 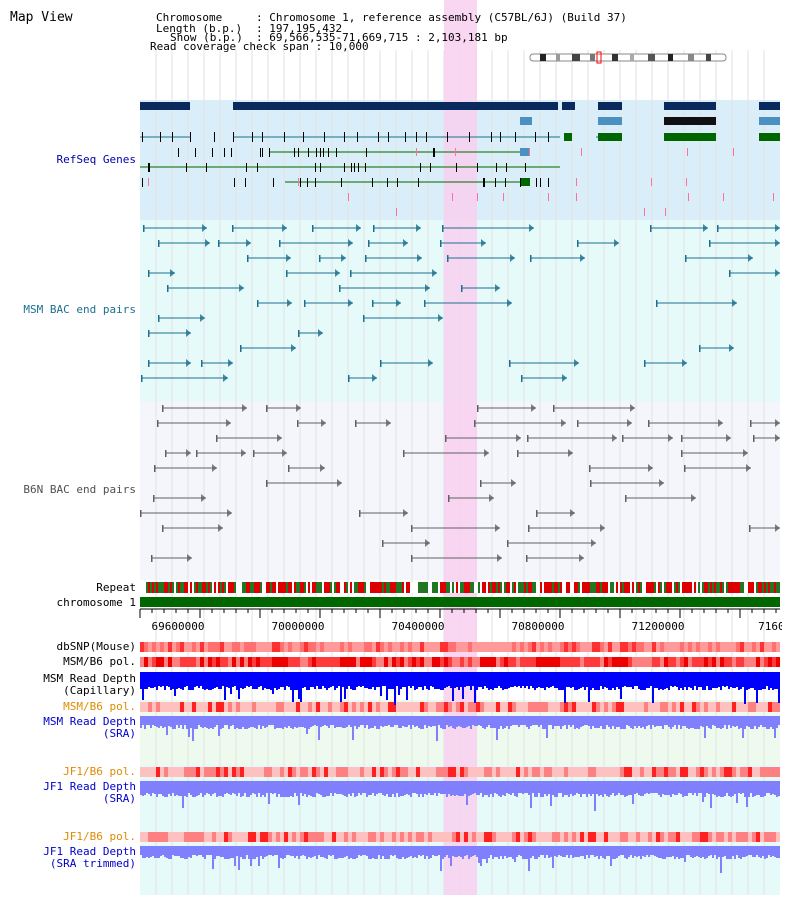 I want to click on b6n-bac-arrow, so click(x=650, y=468).